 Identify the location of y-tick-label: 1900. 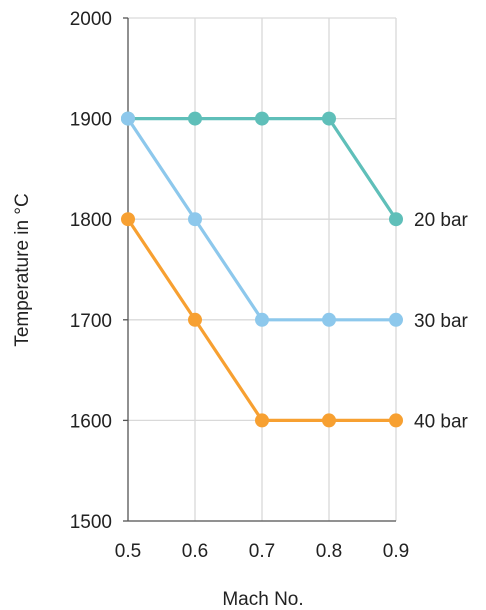
(91, 120).